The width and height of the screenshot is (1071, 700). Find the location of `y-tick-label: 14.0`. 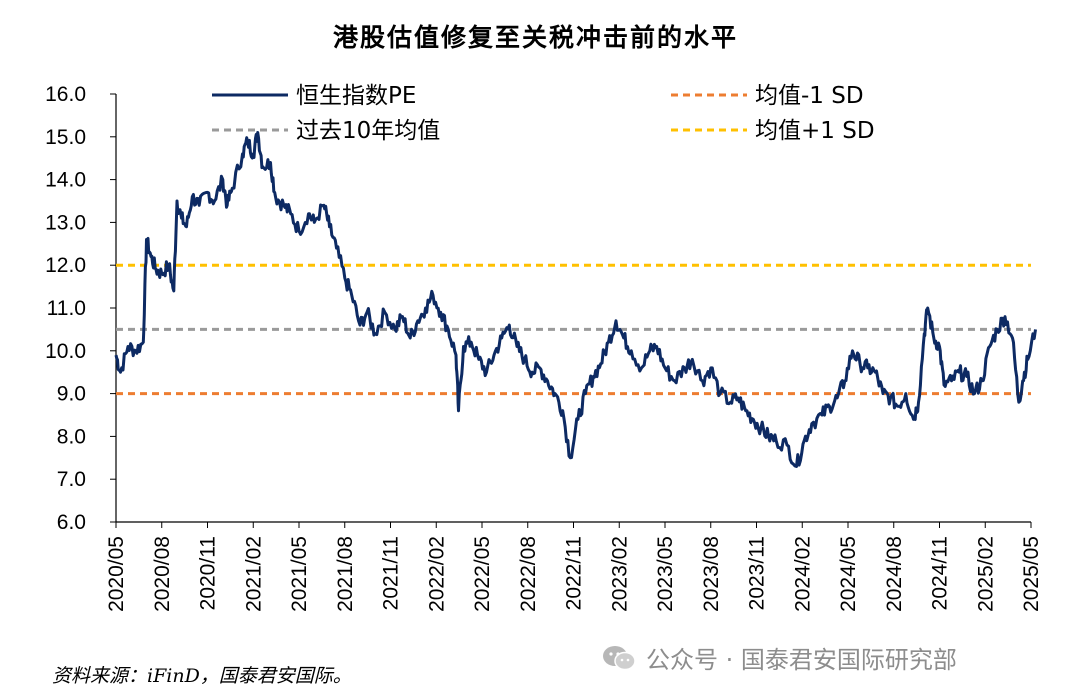

y-tick-label: 14.0 is located at coordinates (65, 180).